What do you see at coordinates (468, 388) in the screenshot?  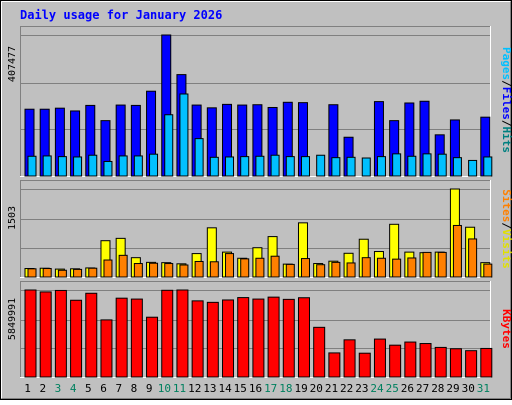 I see `x-tick-label-day-30: 30` at bounding box center [468, 388].